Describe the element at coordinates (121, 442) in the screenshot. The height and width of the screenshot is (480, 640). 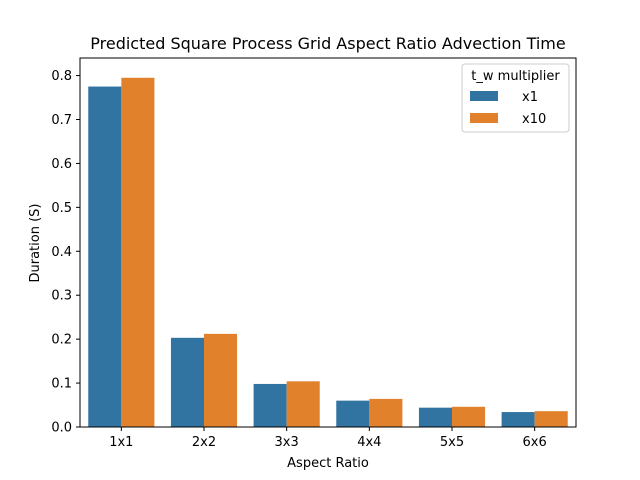
I see `x-tick-label: 1x1` at that location.